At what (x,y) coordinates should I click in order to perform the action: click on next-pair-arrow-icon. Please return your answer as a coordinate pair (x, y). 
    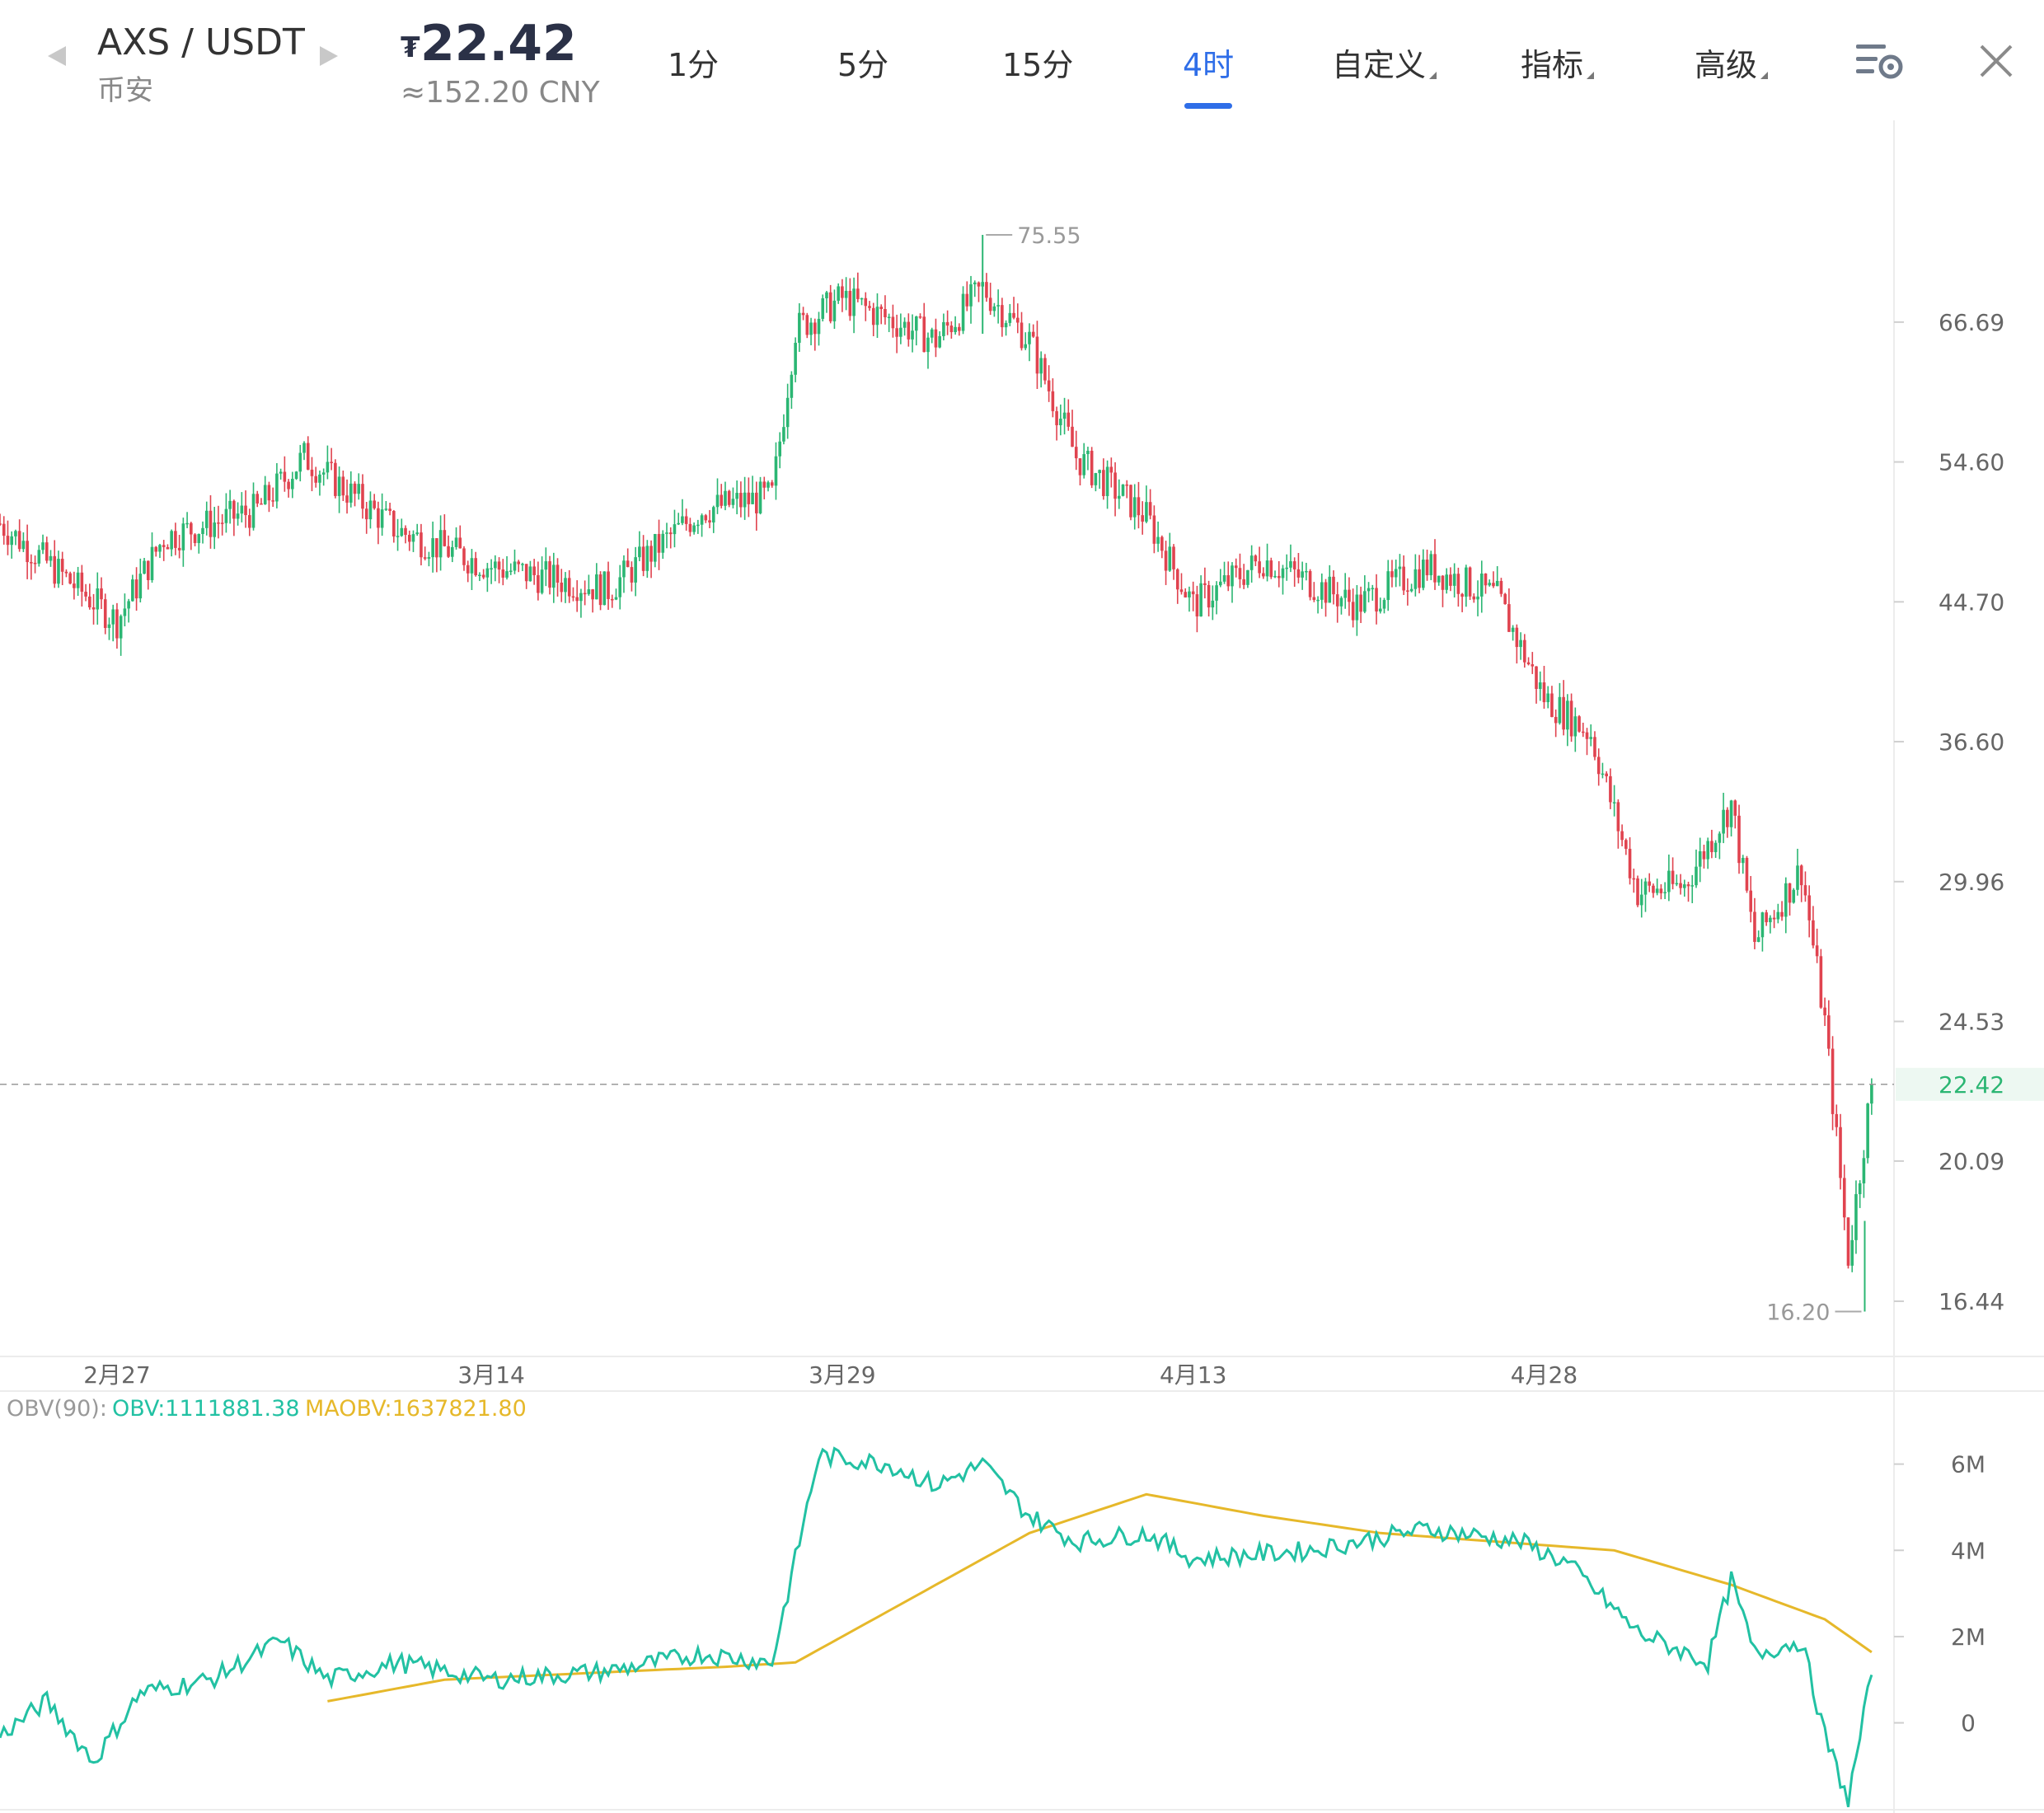
    Looking at the image, I should click on (329, 56).